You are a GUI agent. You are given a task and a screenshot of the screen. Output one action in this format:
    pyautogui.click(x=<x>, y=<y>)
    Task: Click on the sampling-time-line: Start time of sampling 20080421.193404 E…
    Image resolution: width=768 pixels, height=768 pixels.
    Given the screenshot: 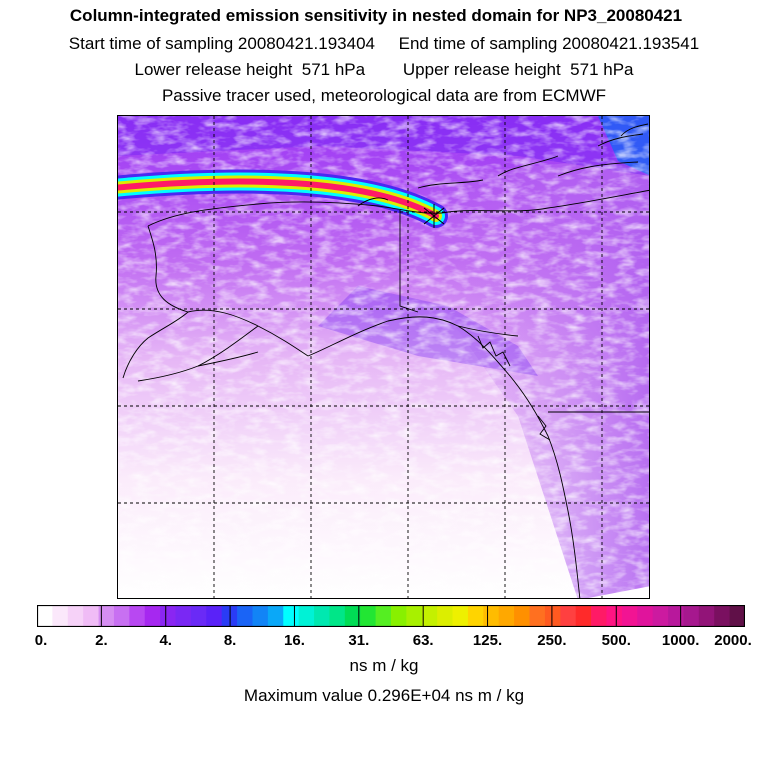 What is the action you would take?
    pyautogui.click(x=384, y=43)
    